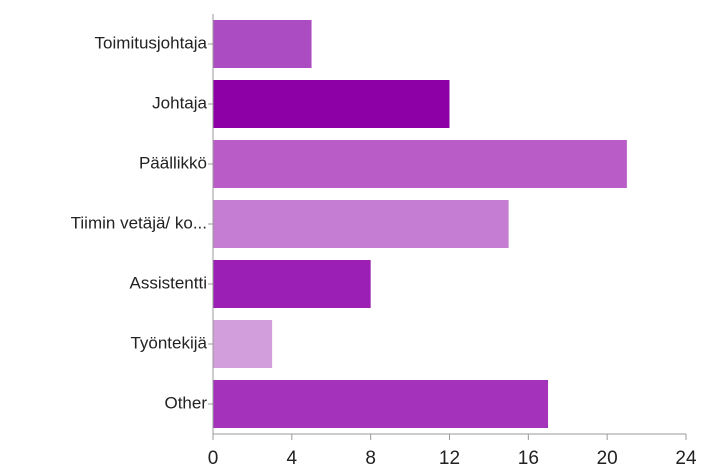  Describe the element at coordinates (292, 458) in the screenshot. I see `x-tick-label: 4` at that location.